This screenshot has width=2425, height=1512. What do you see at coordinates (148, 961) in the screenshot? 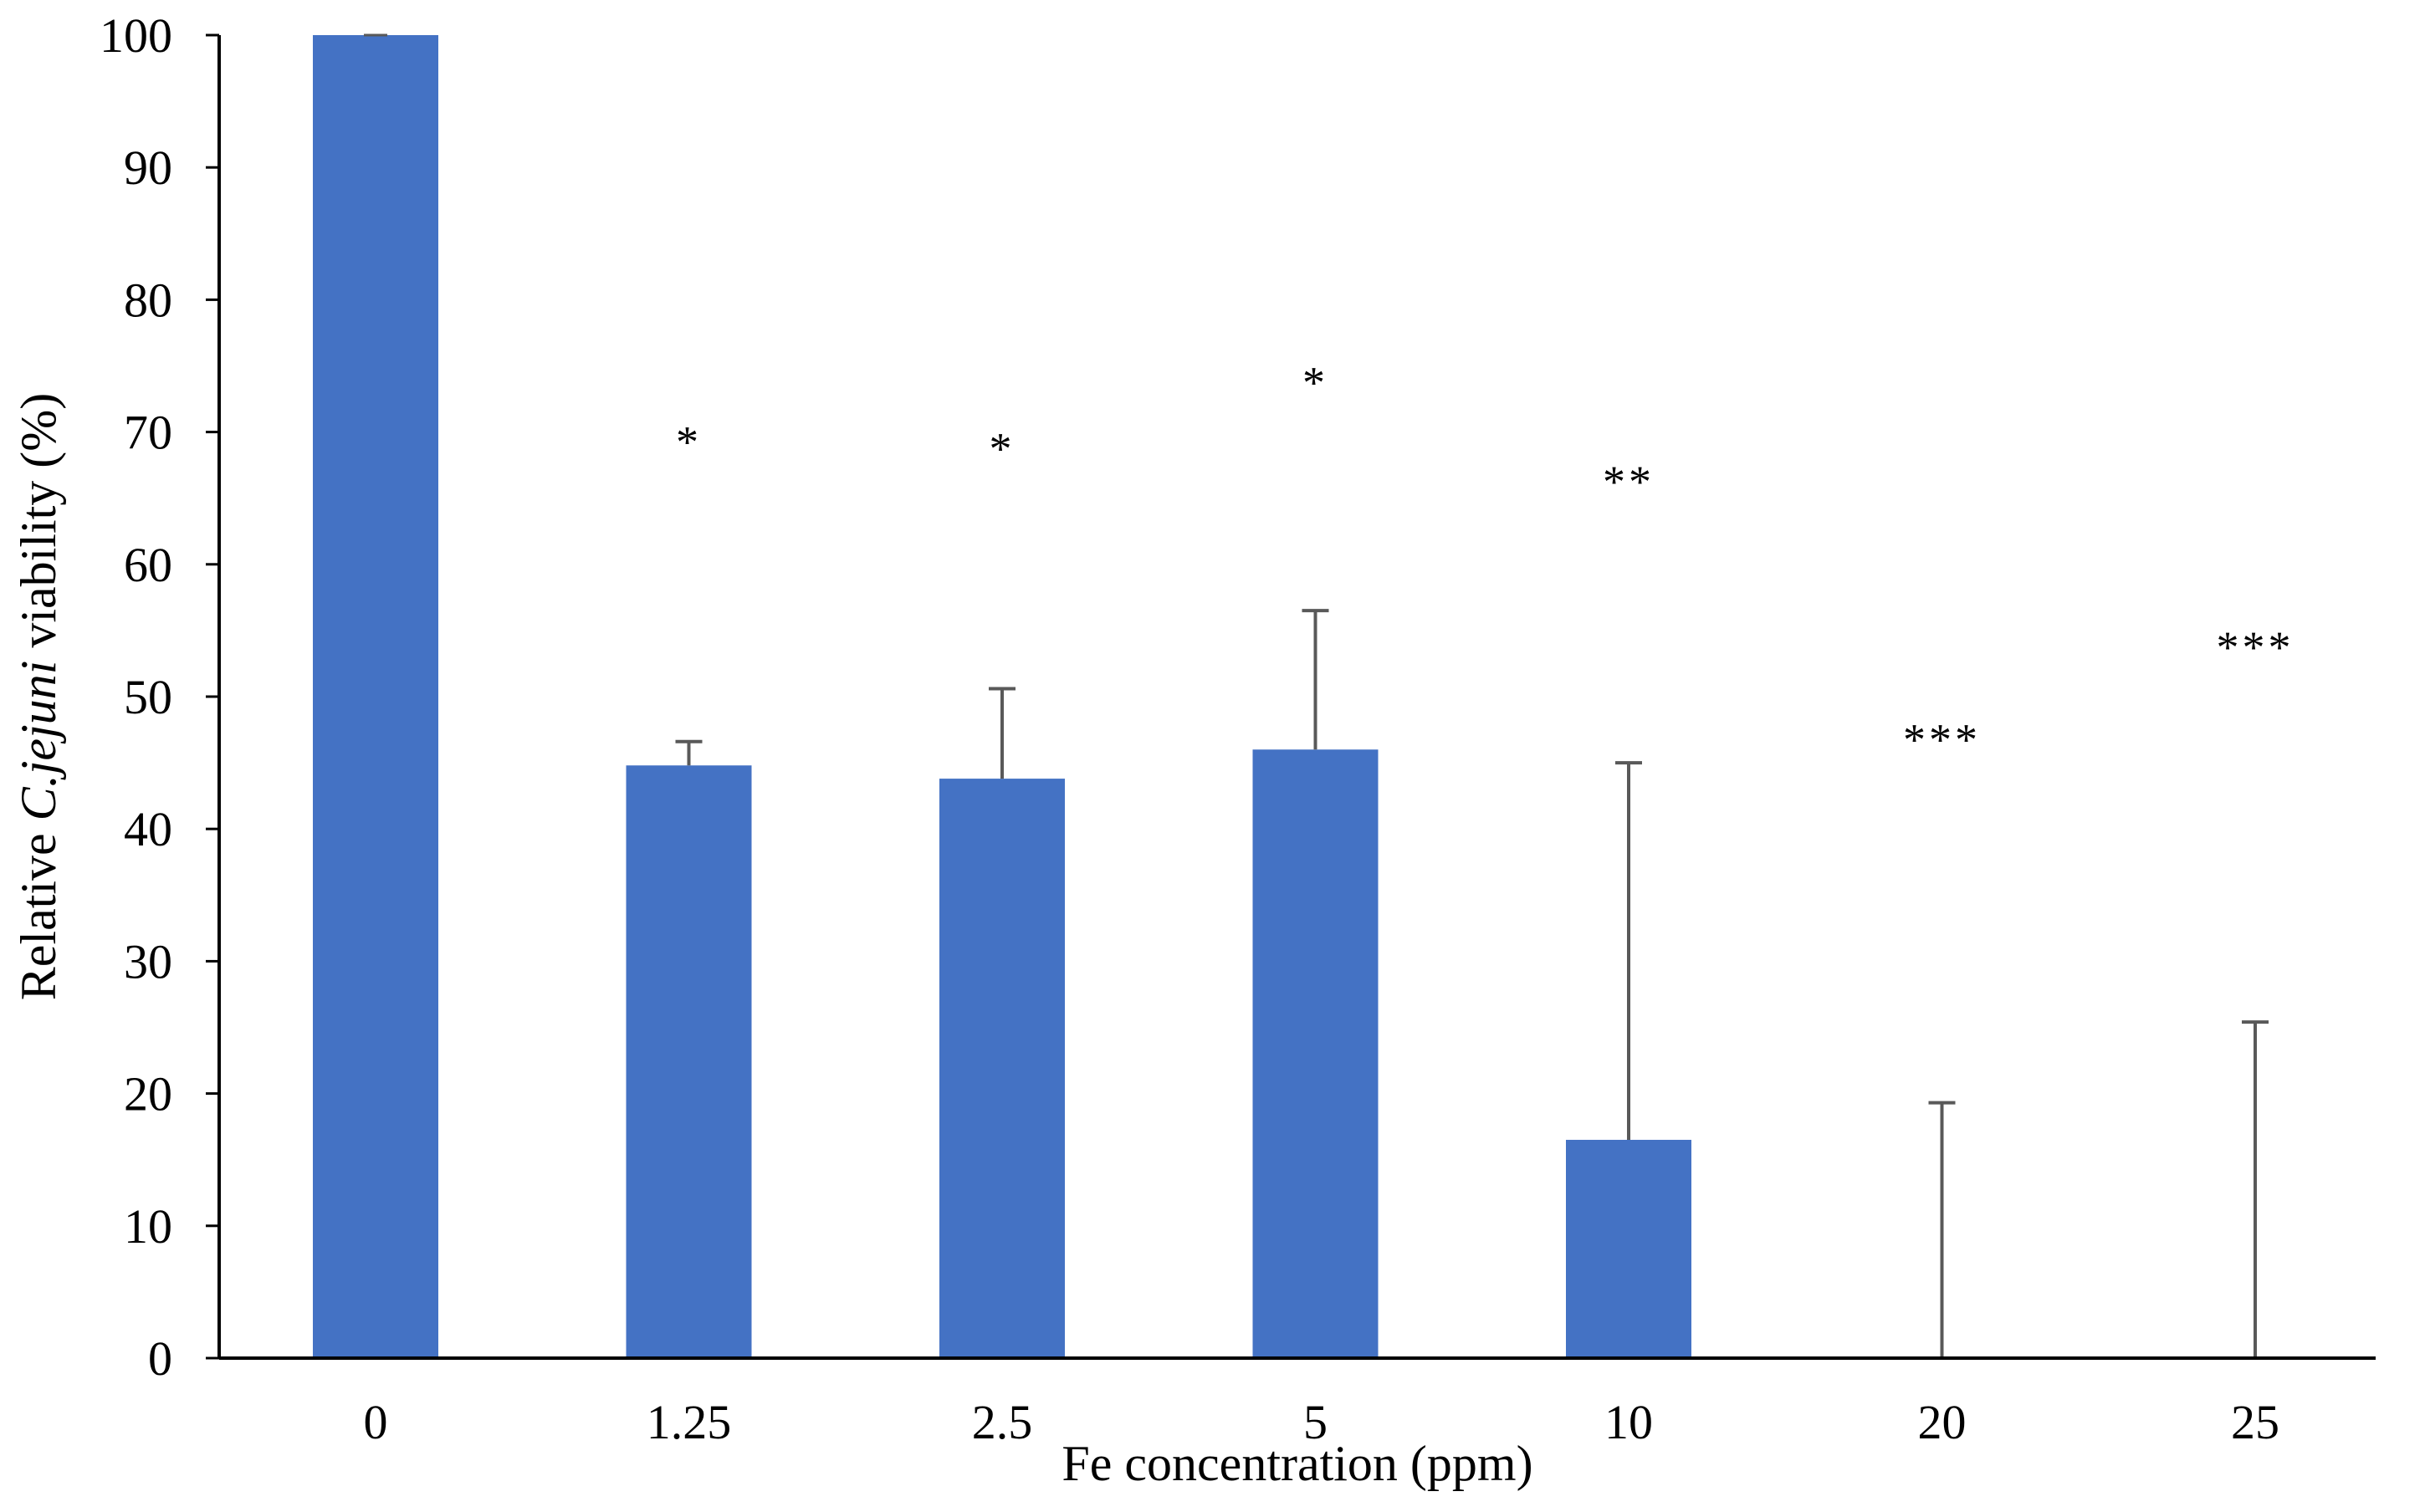
I see `y-tick-label: 30` at bounding box center [148, 961].